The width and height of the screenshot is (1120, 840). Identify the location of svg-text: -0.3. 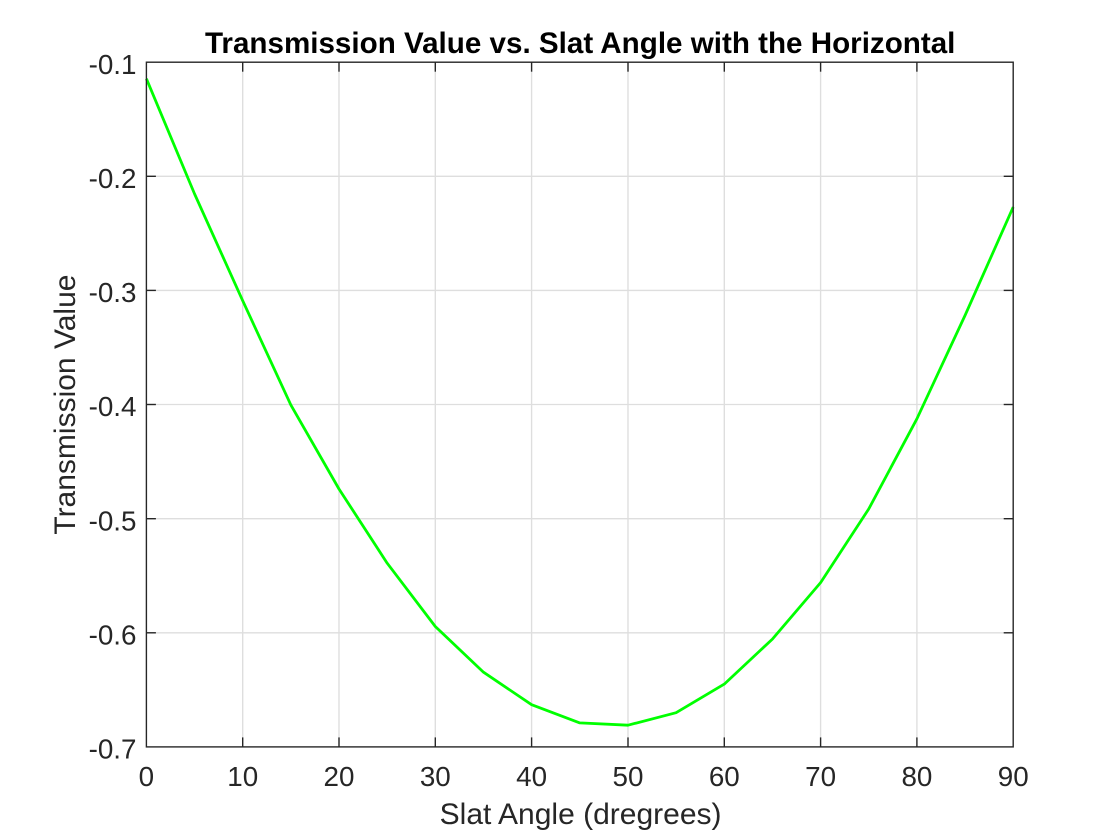
(113, 292).